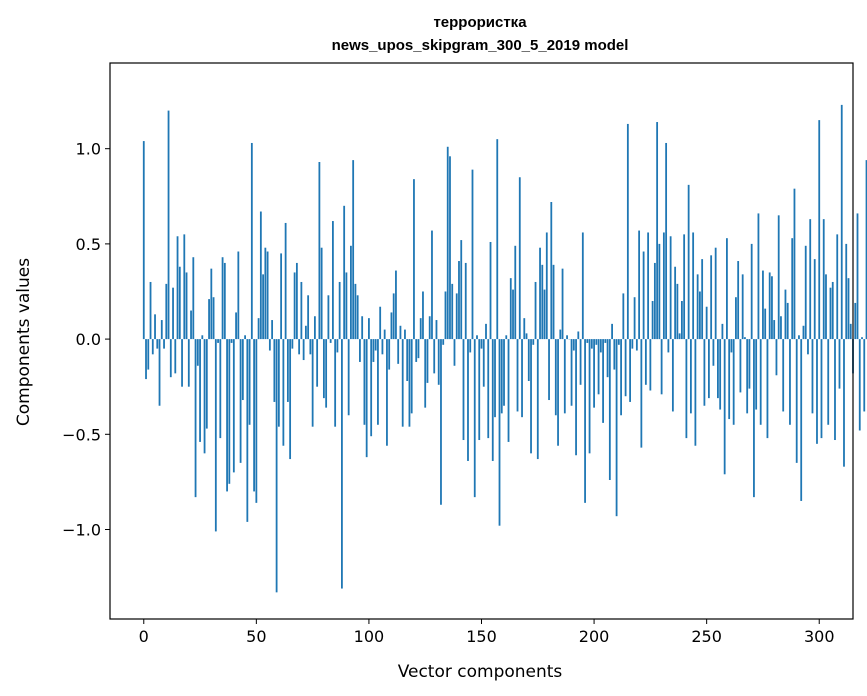  I want to click on y-tick-label: −0.5, so click(81, 434).